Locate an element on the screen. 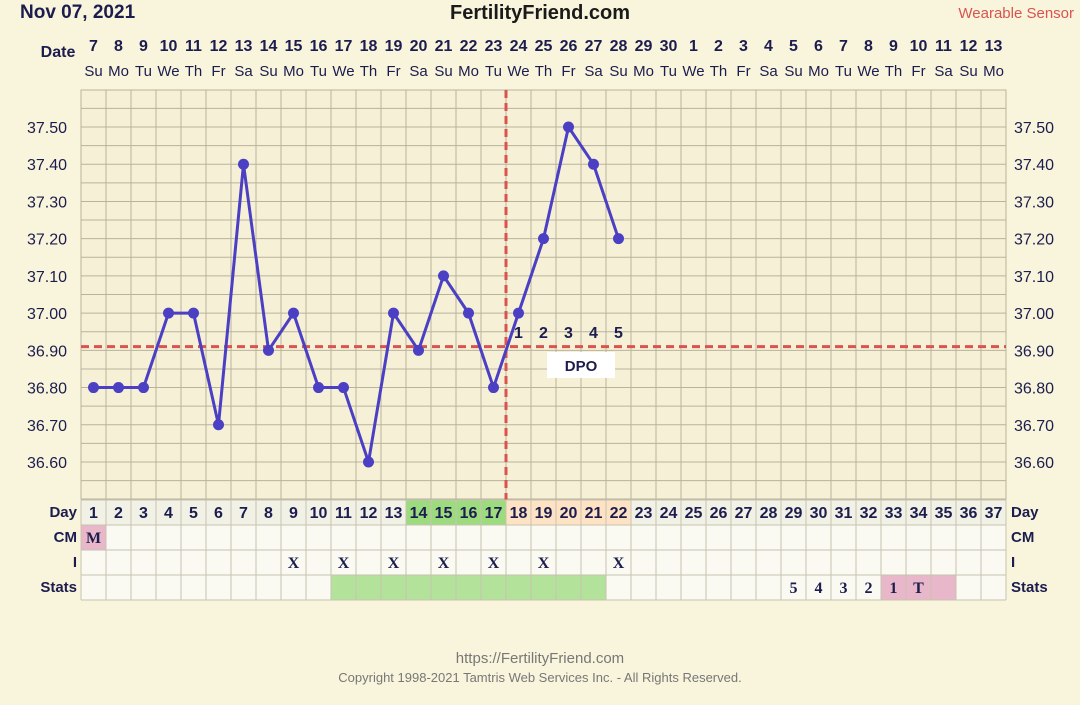 The height and width of the screenshot is (705, 1080). weekday-label: Sa is located at coordinates (593, 71).